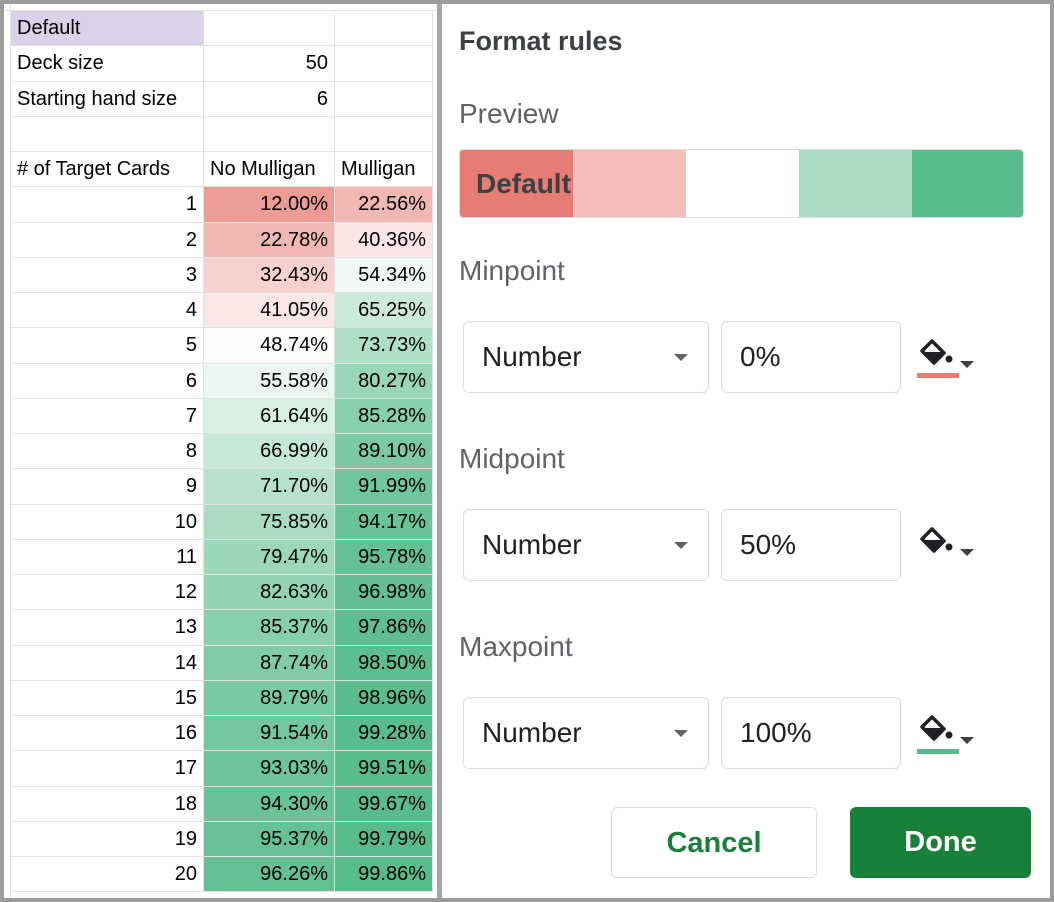 Image resolution: width=1054 pixels, height=902 pixels. Describe the element at coordinates (384, 416) in the screenshot. I see `cell: 85.28%` at that location.